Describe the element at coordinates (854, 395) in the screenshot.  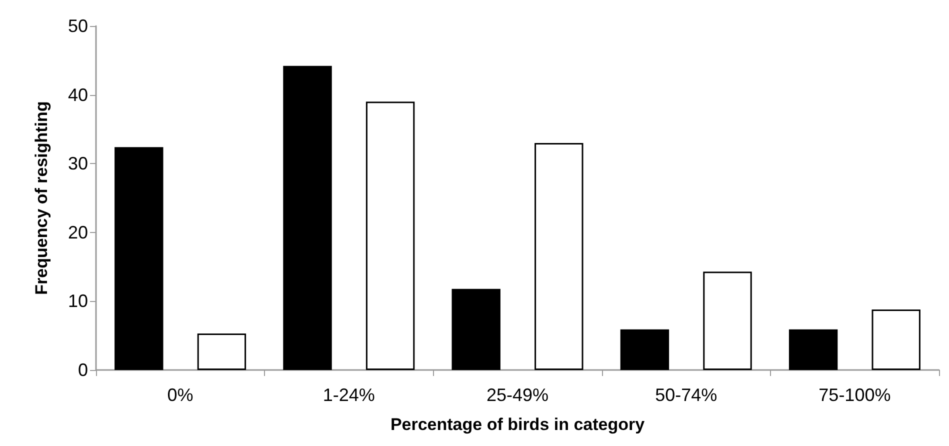
I see `x-tick-label: 75-100%` at that location.